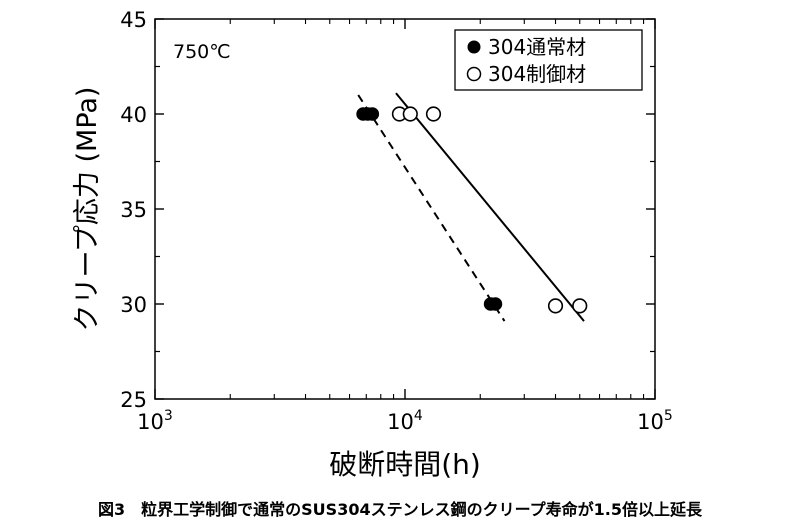 The width and height of the screenshot is (800, 528). Describe the element at coordinates (474, 74) in the screenshot. I see `legend-marker-controlled` at that location.